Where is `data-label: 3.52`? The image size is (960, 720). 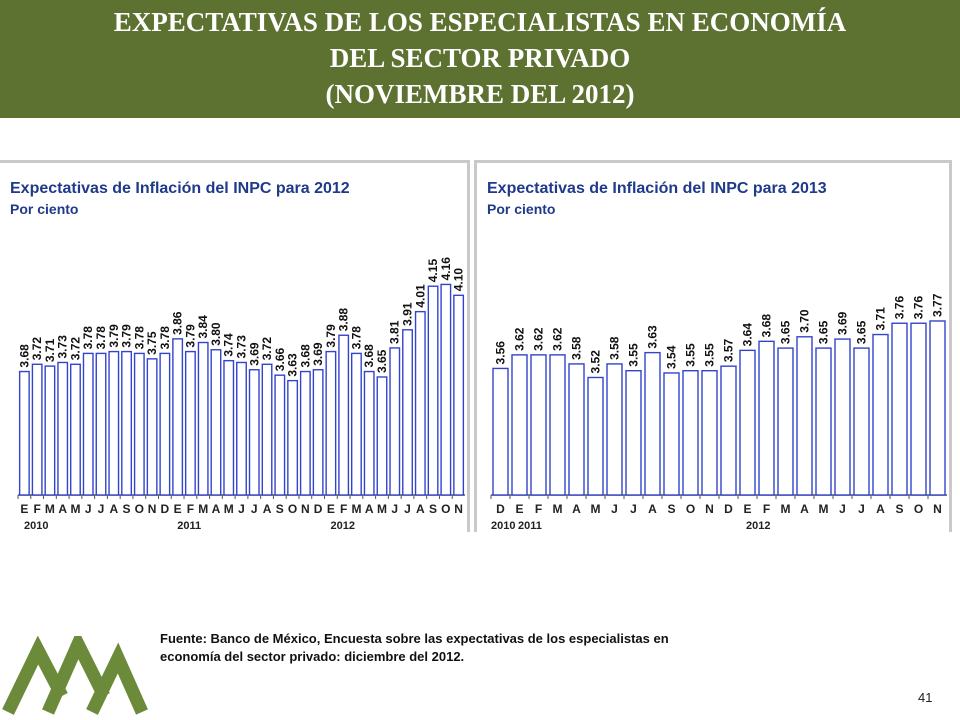 data-label: 3.52 is located at coordinates (596, 362).